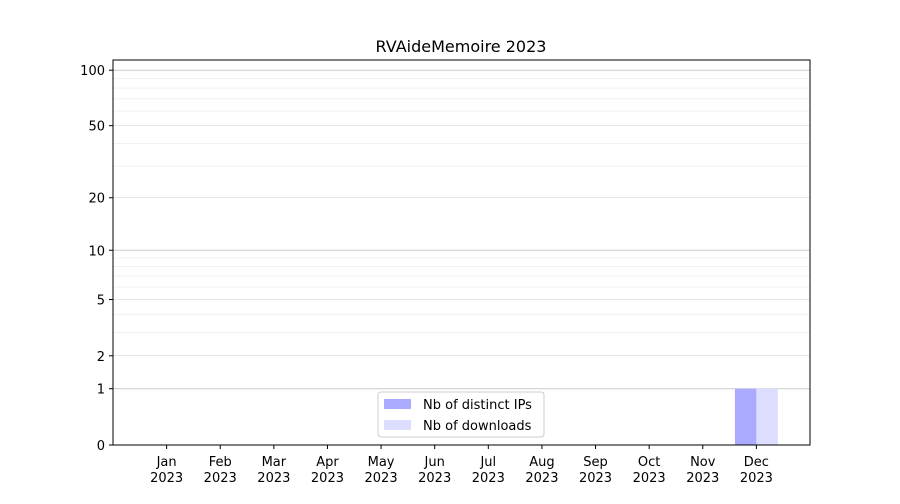 This screenshot has width=900, height=504. What do you see at coordinates (461, 46) in the screenshot?
I see `chart-title: RVAideMemoire 2023` at bounding box center [461, 46].